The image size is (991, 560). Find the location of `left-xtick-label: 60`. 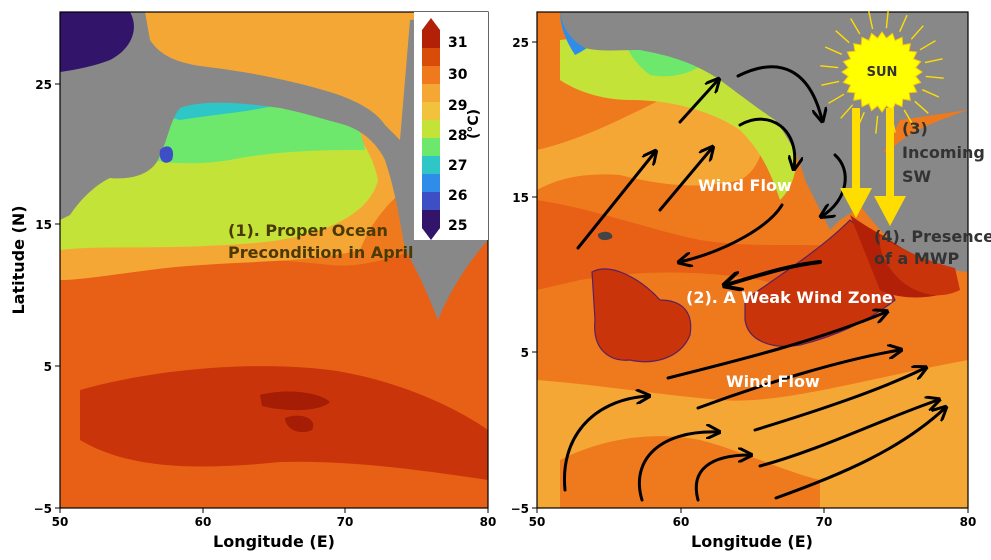

left-xtick-label: 60 is located at coordinates (203, 522).